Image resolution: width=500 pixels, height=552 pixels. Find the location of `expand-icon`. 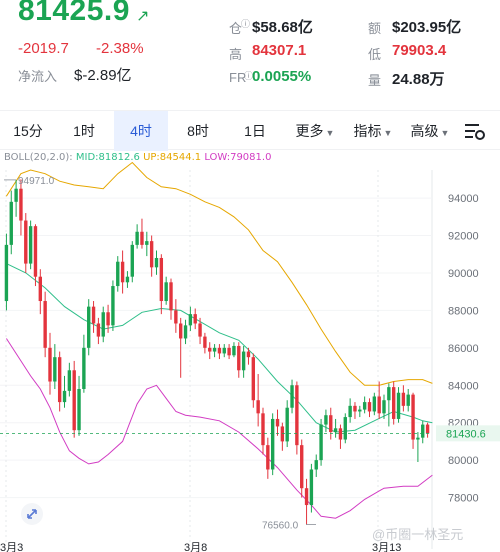

expand-icon is located at coordinates (32, 514).